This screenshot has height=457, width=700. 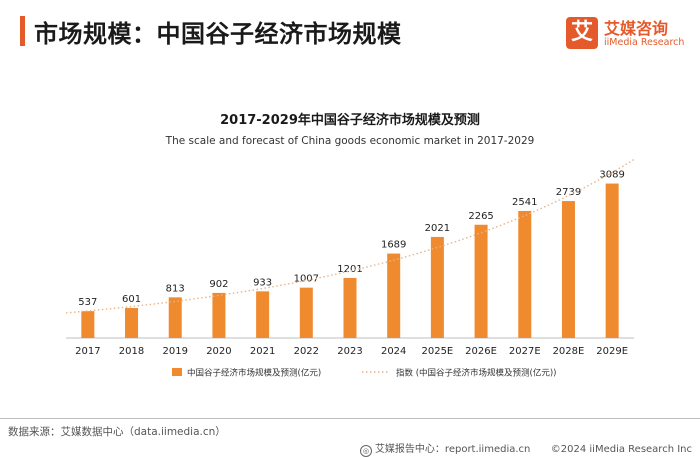 I want to click on brand-name-en: iiMedia Research, so click(x=644, y=42).